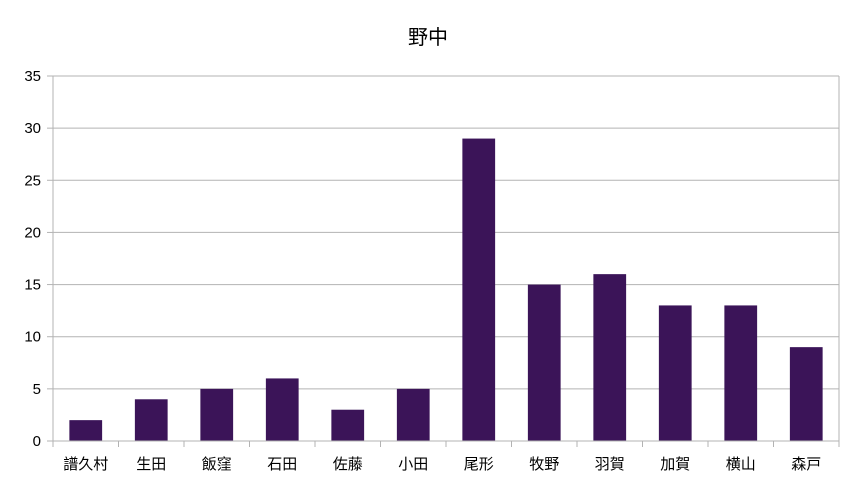  Describe the element at coordinates (32, 337) in the screenshot. I see `y-tick-label: 10` at that location.